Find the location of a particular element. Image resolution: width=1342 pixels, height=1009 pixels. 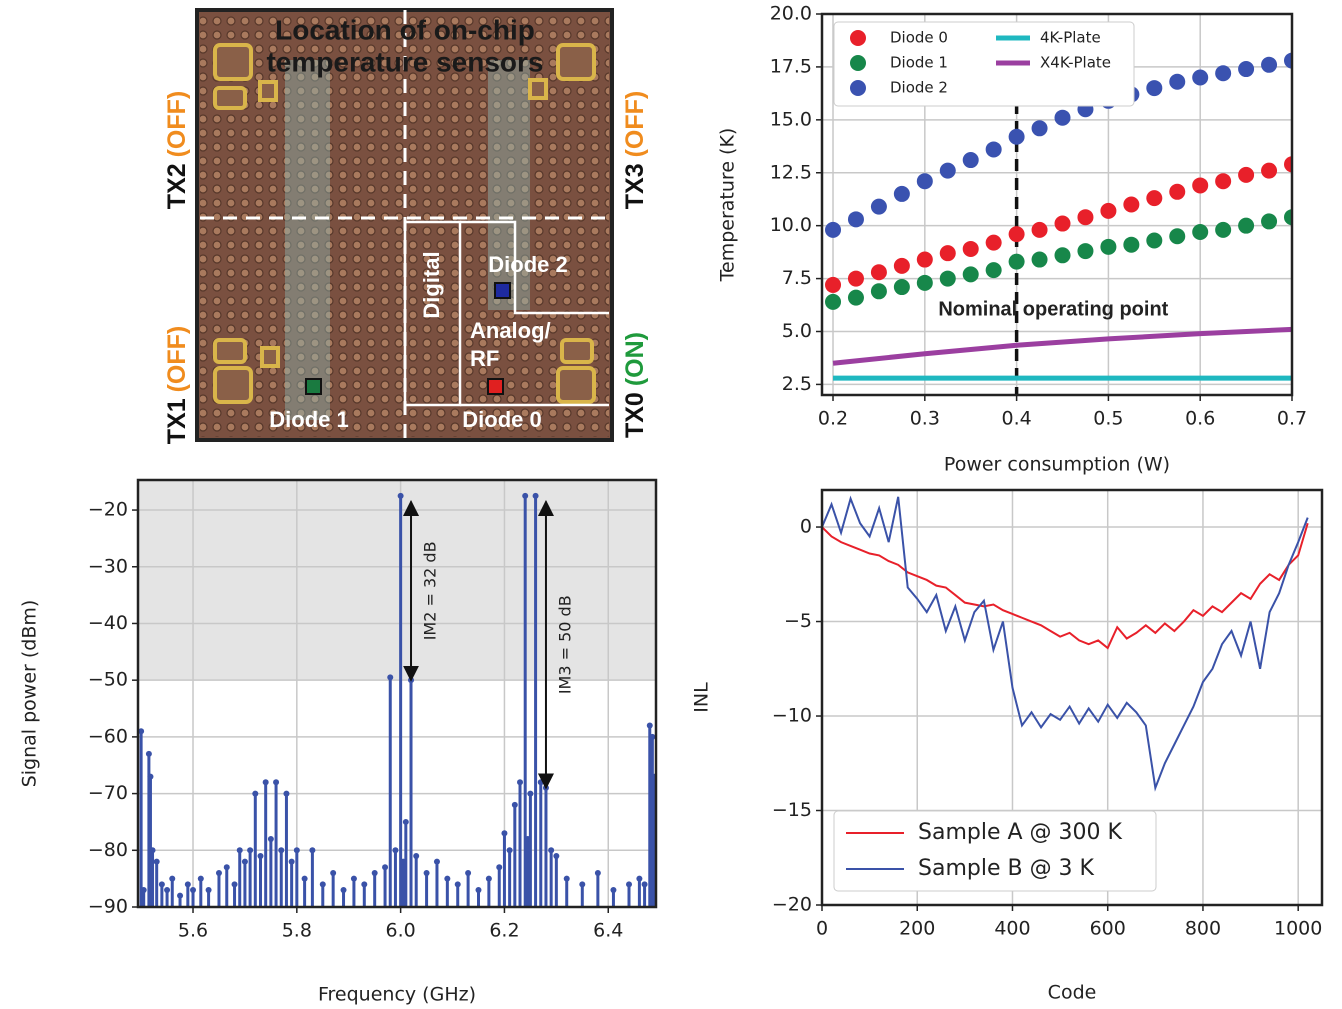

legend-label: 4K-Plate is located at coordinates (1070, 38).